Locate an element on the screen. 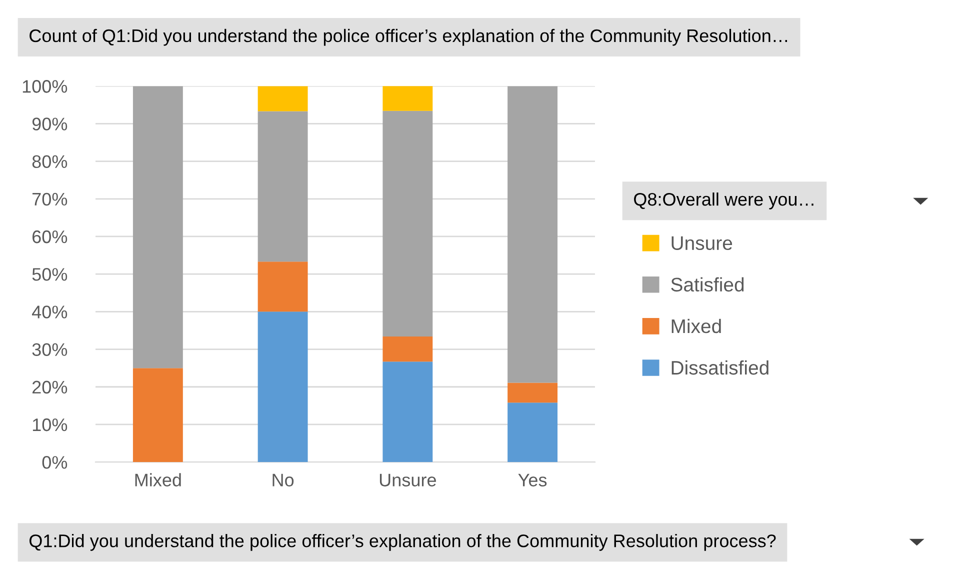  x-tick-label: Yes is located at coordinates (532, 480).